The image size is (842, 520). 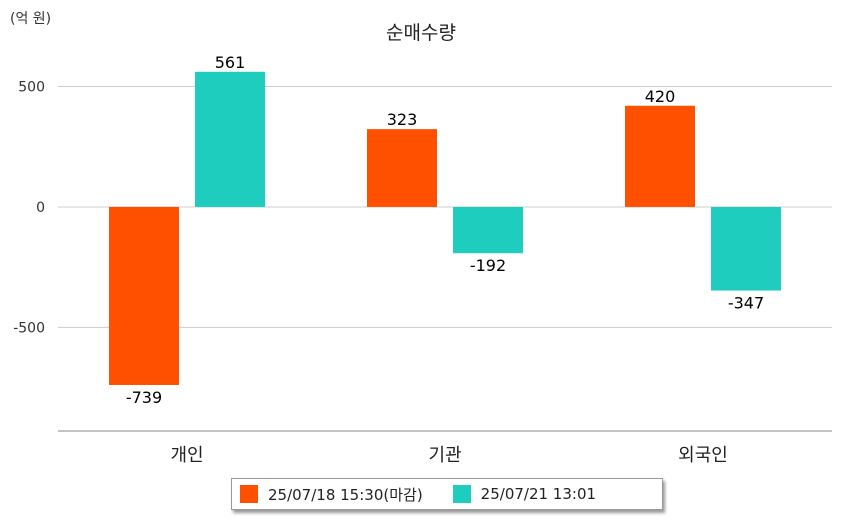 What do you see at coordinates (31, 88) in the screenshot?
I see `y-tick-label: 500` at bounding box center [31, 88].